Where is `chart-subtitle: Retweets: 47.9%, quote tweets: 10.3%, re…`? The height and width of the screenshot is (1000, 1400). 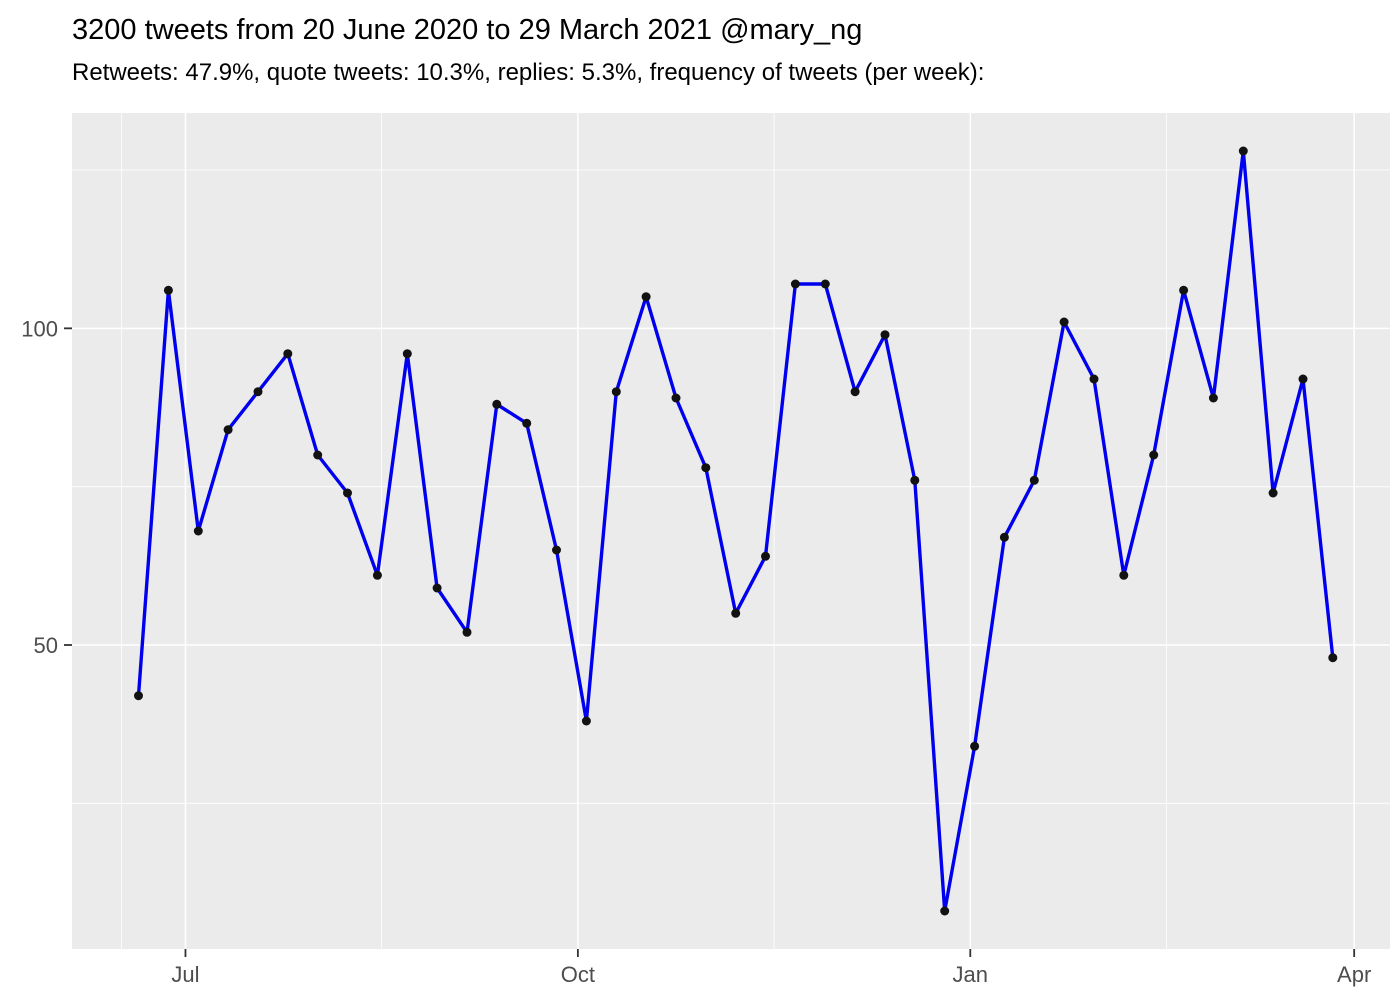 chart-subtitle: Retweets: 47.9%, quote tweets: 10.3%, re… is located at coordinates (528, 72).